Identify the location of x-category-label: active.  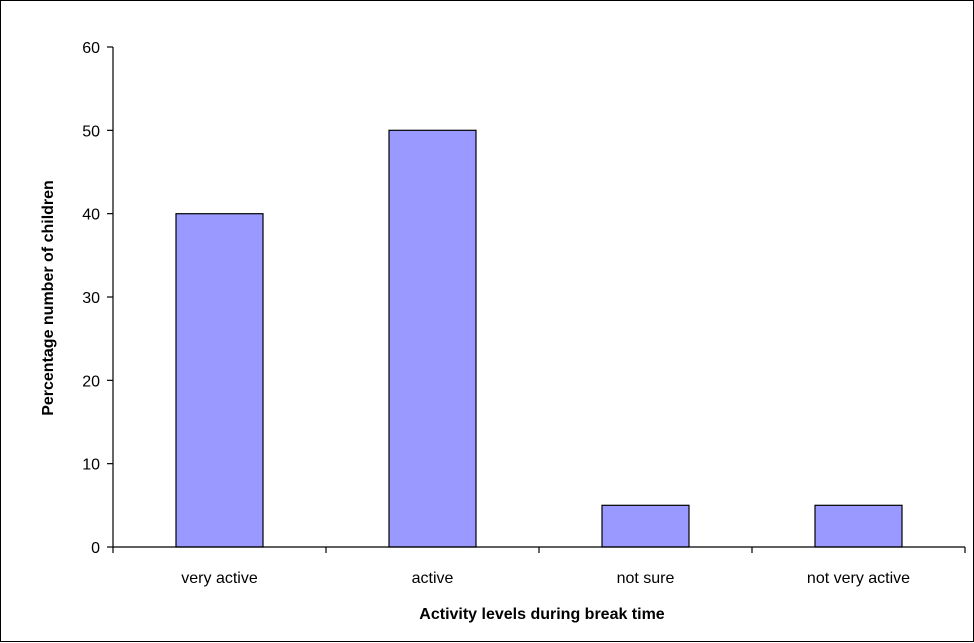
(433, 578).